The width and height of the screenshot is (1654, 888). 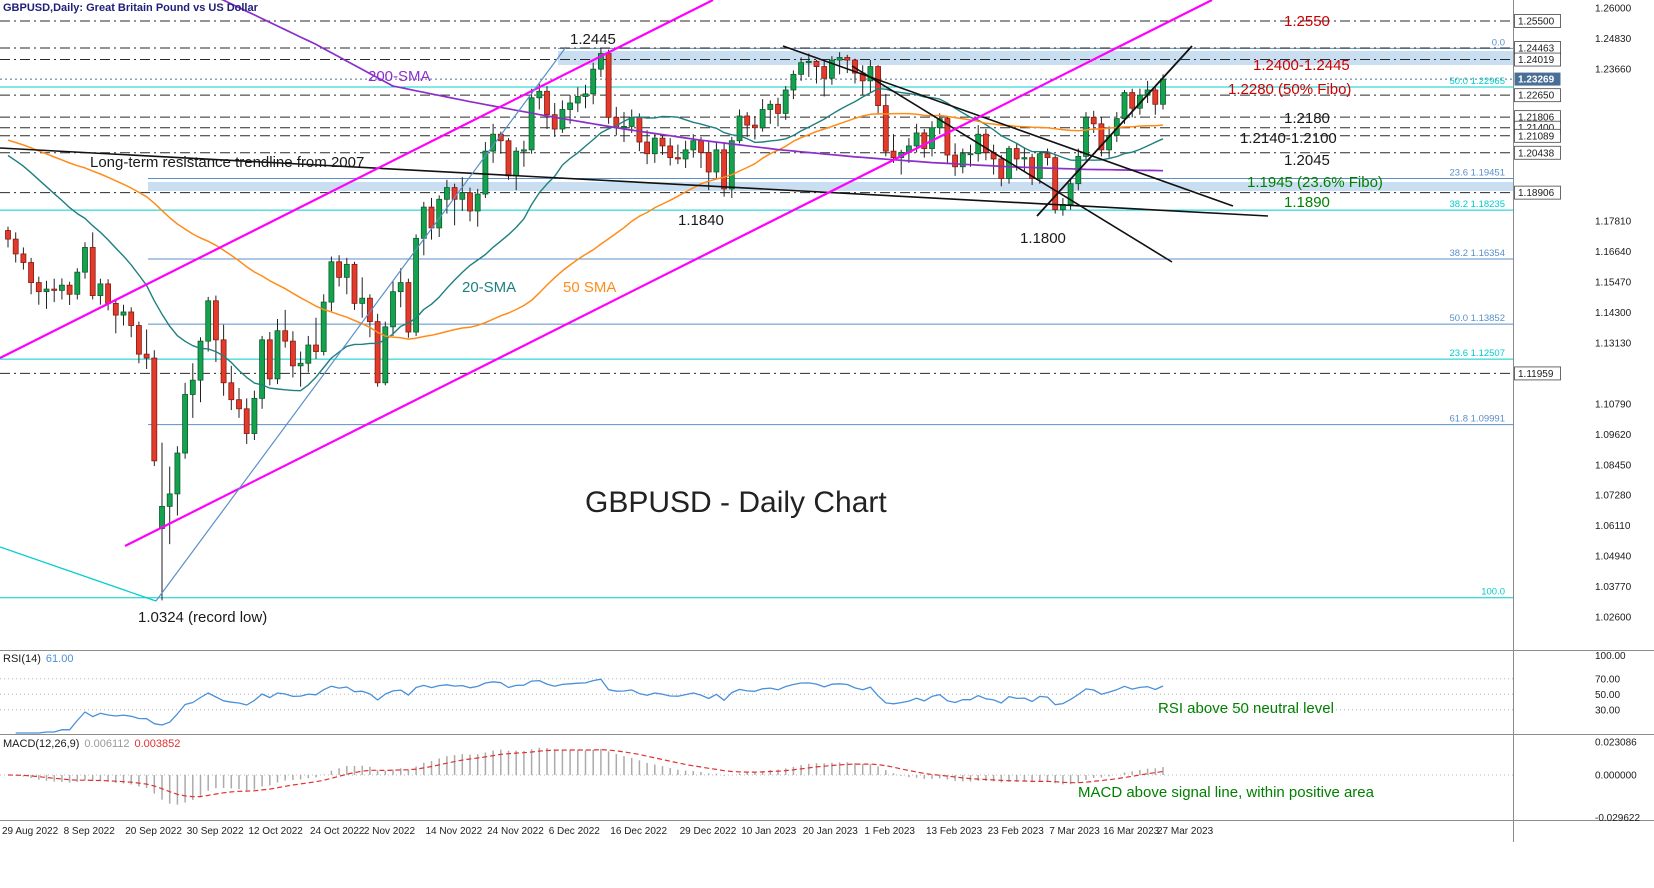 I want to click on fibo-cyan-label: 38.2 1.18235, so click(x=1477, y=204).